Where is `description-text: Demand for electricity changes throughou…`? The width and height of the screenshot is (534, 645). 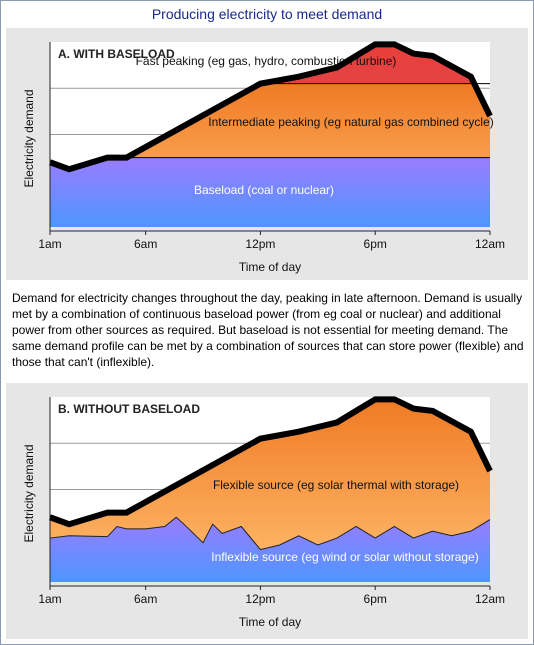 description-text: Demand for electricity changes throughou… is located at coordinates (268, 330).